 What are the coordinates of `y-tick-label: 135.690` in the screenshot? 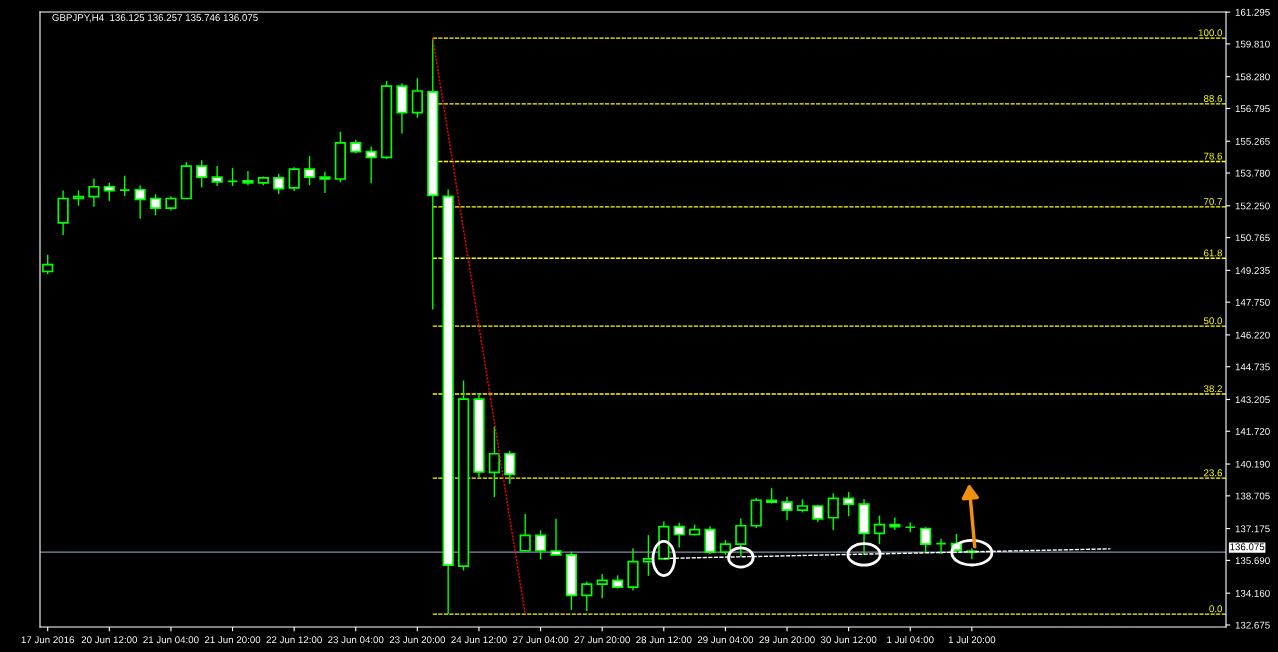 It's located at (1252, 561).